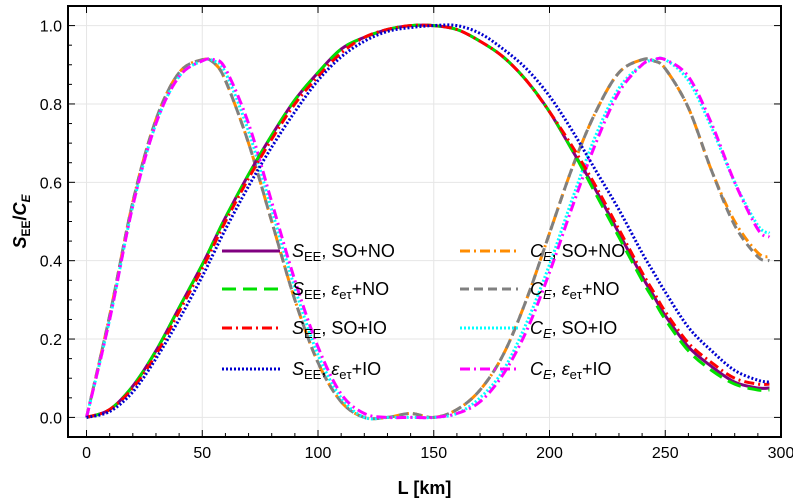 The height and width of the screenshot is (501, 793). Describe the element at coordinates (340, 290) in the screenshot. I see `legend-label-1: SEE, εeτ+NO` at that location.